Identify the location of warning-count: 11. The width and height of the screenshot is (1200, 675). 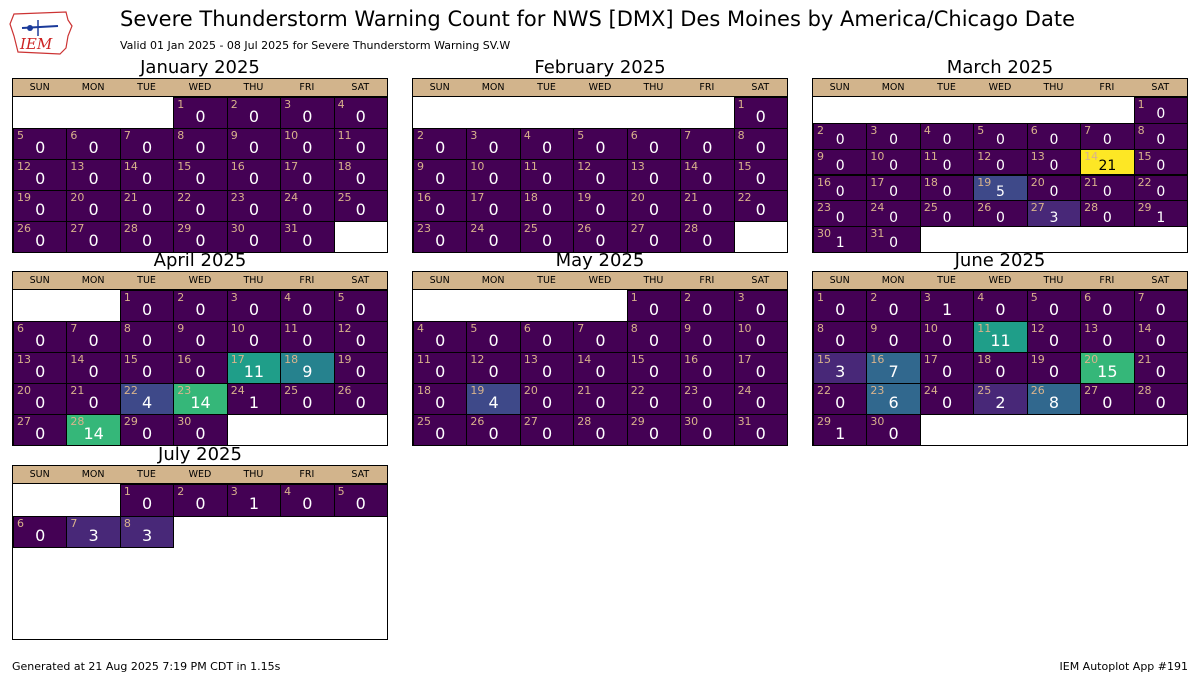
(254, 371).